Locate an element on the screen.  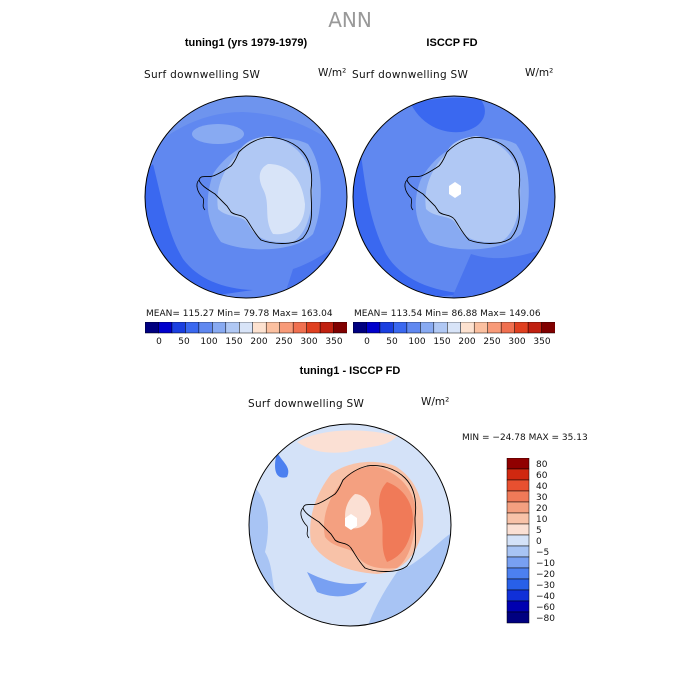
panel1-units: W/m² is located at coordinates (332, 73).